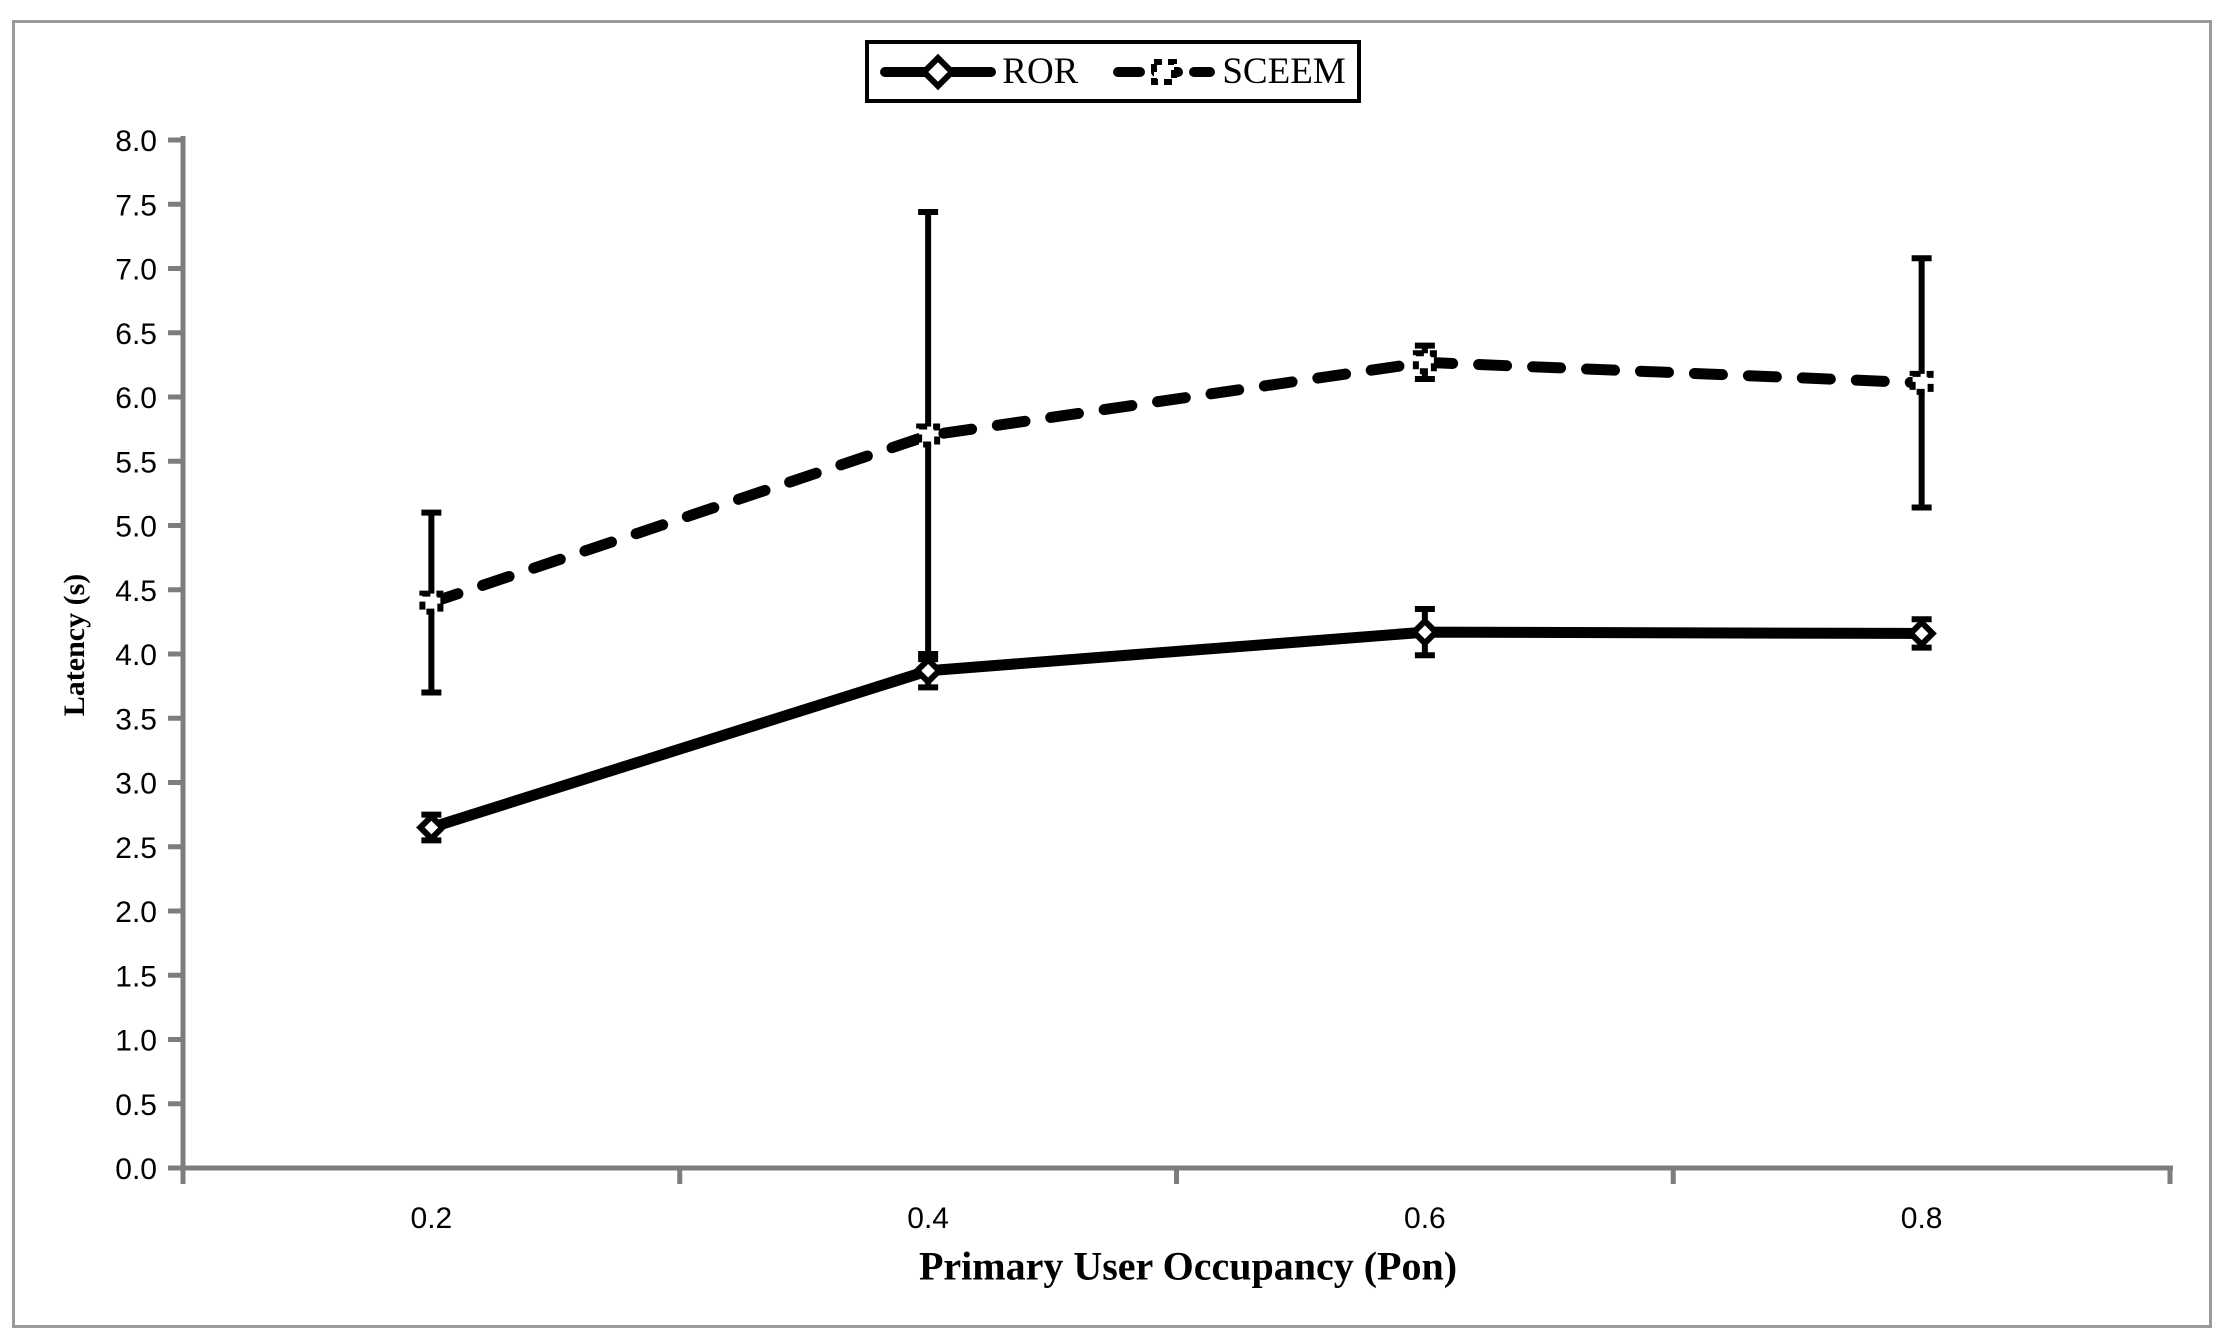 This screenshot has width=2220, height=1343. I want to click on y-tick-label: 4.0, so click(136, 655).